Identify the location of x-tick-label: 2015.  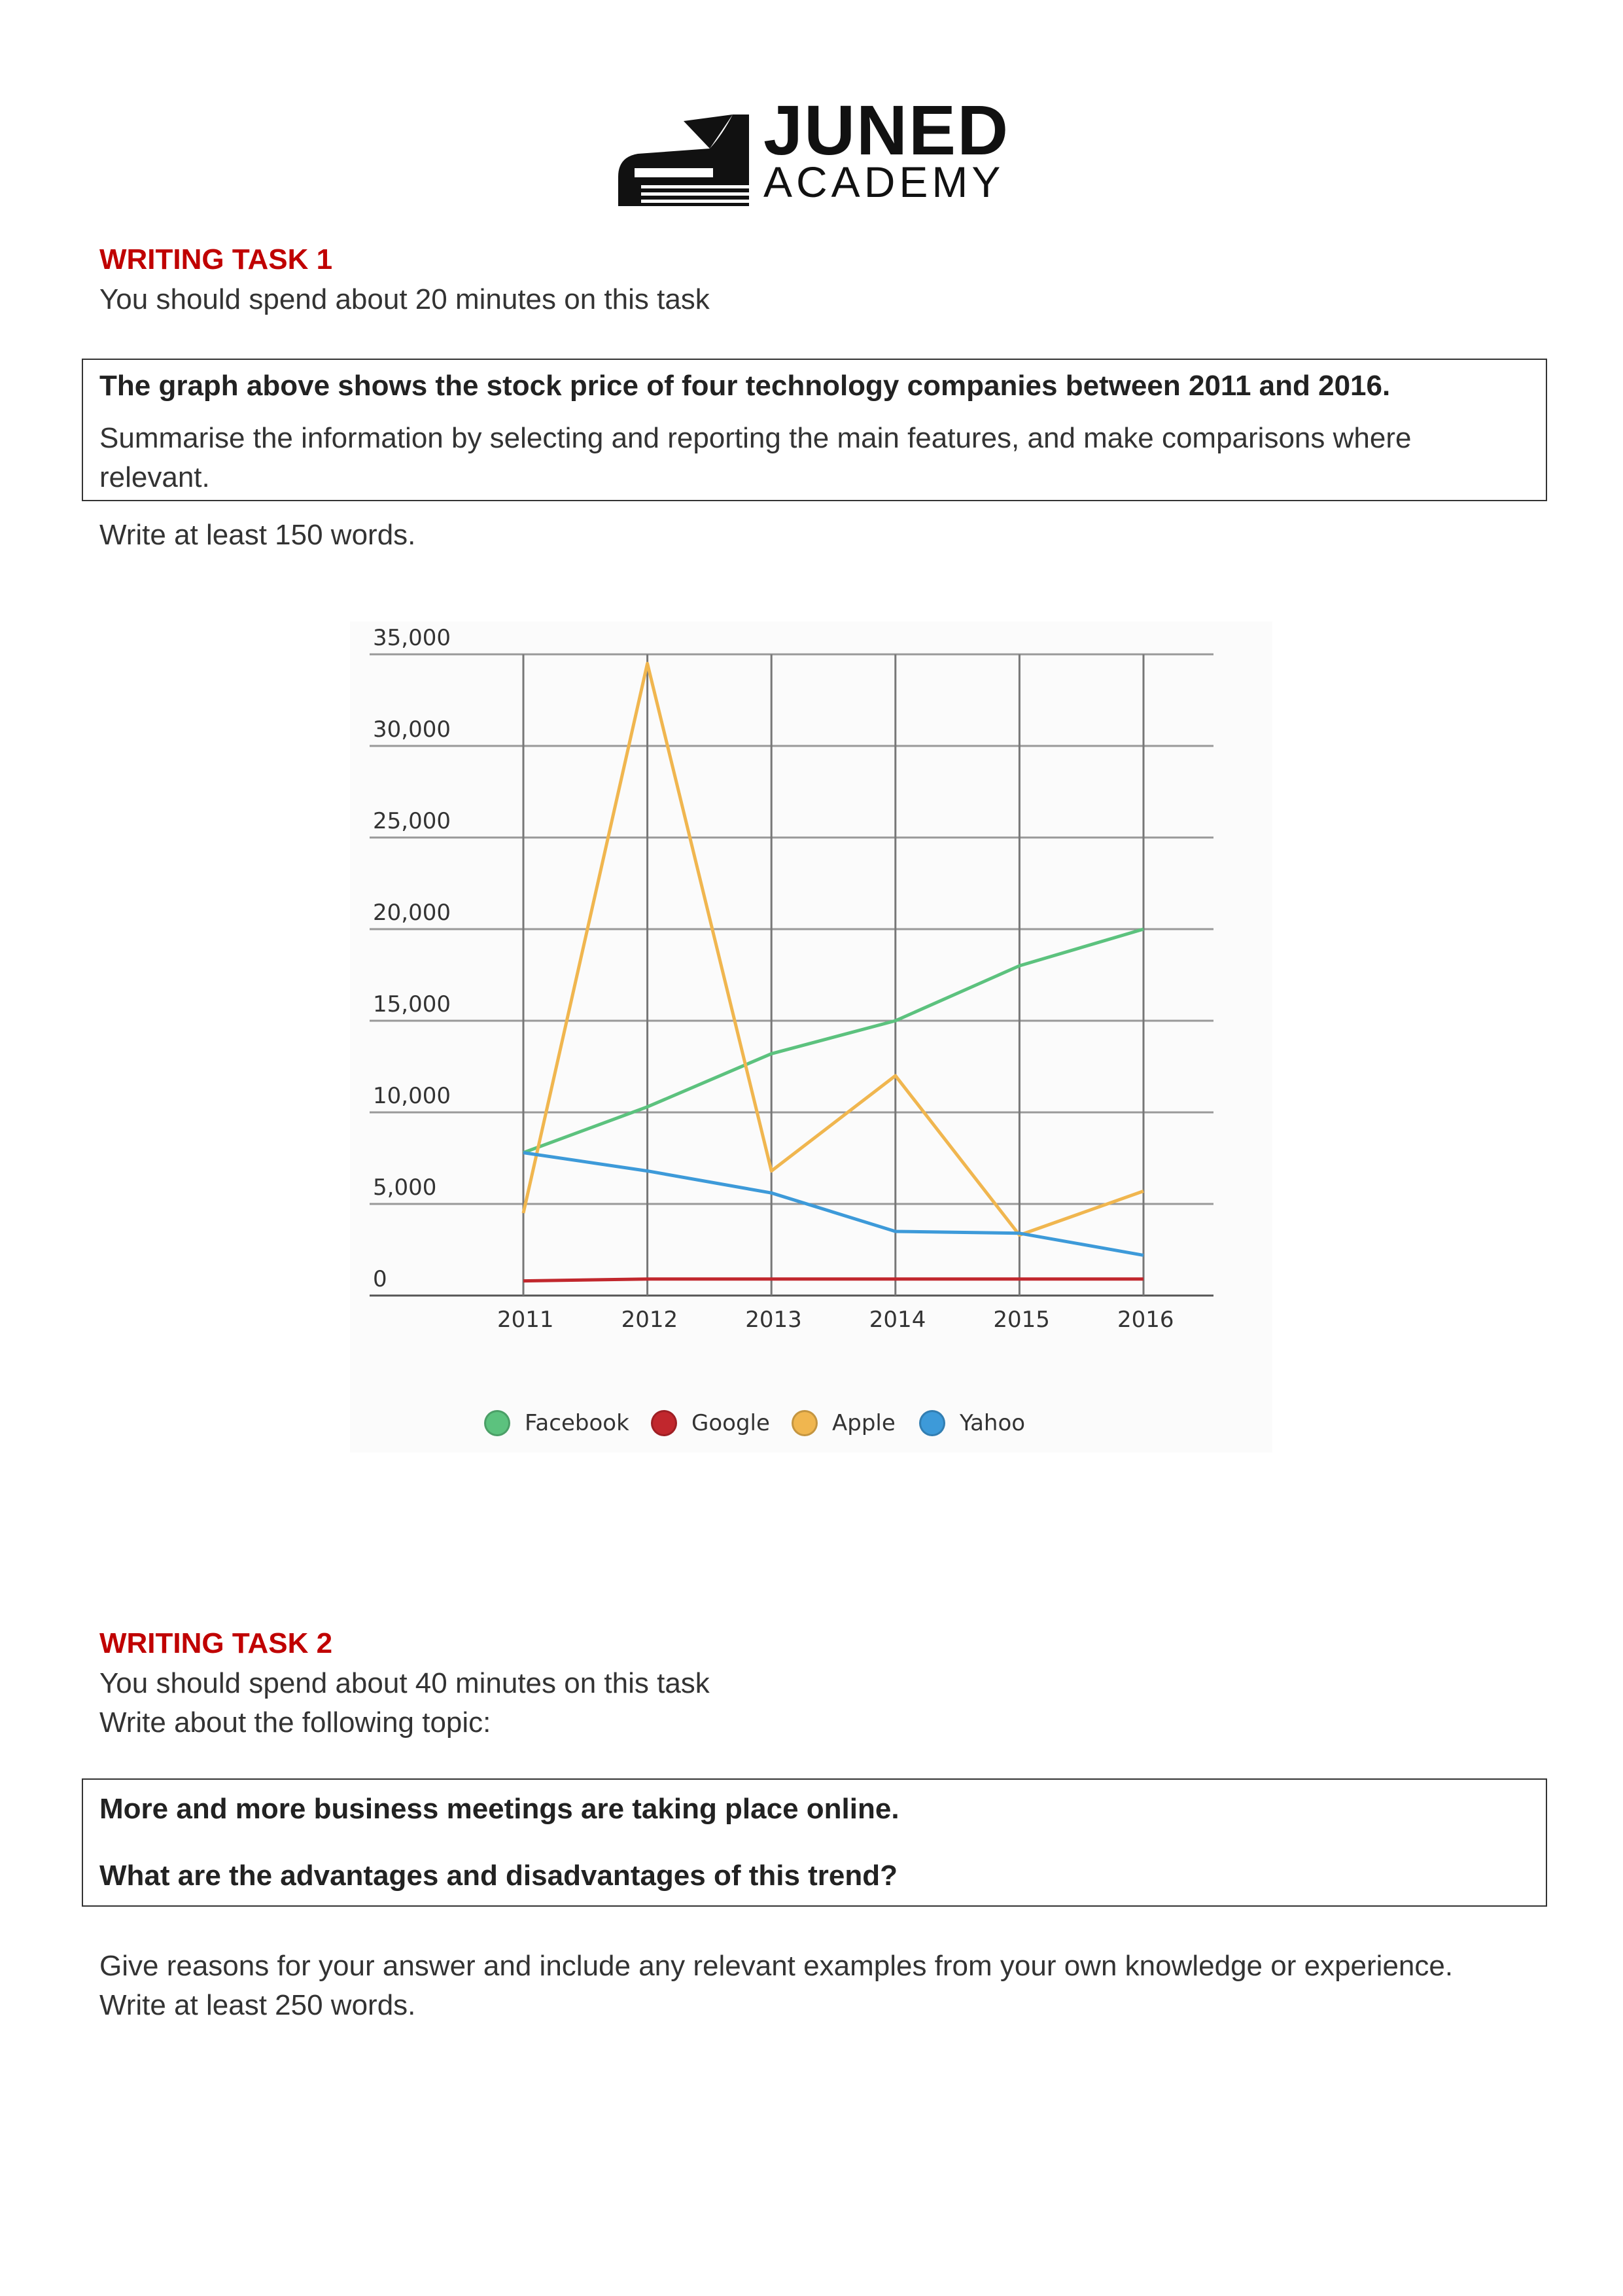
(1022, 1320).